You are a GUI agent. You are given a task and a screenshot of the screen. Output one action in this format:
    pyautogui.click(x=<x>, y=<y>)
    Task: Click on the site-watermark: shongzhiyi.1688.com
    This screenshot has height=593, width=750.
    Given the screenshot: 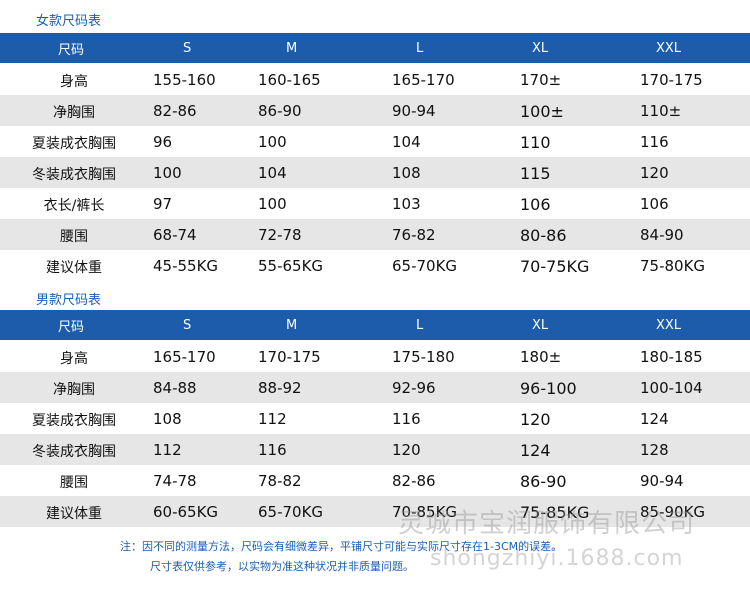 What is the action you would take?
    pyautogui.click(x=557, y=558)
    